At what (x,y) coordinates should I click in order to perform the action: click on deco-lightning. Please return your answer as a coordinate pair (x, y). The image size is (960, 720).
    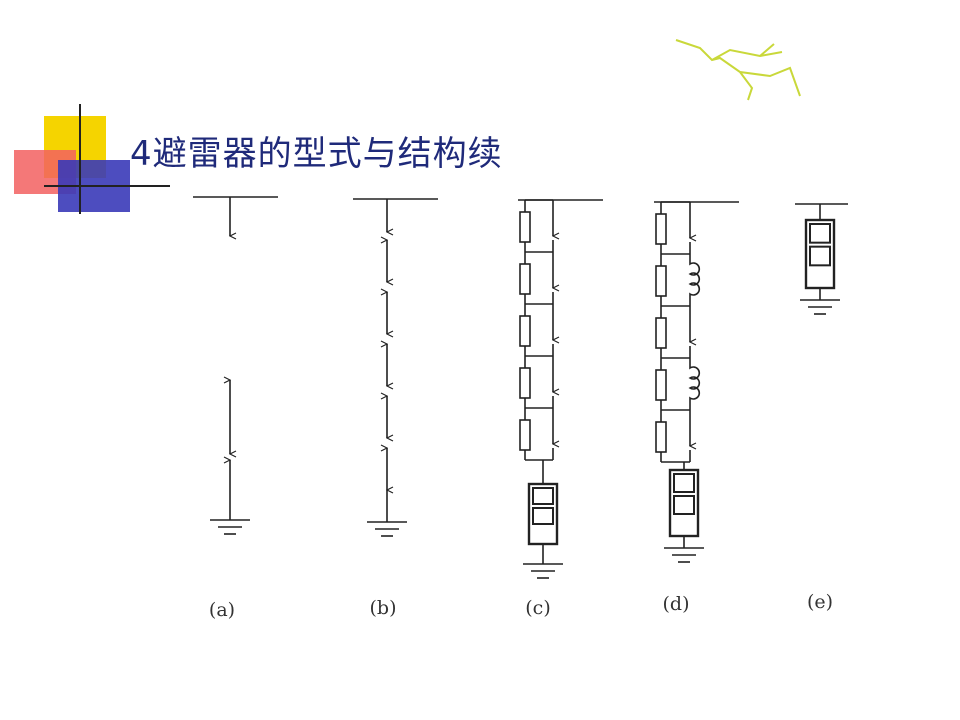
    Looking at the image, I should click on (738, 70).